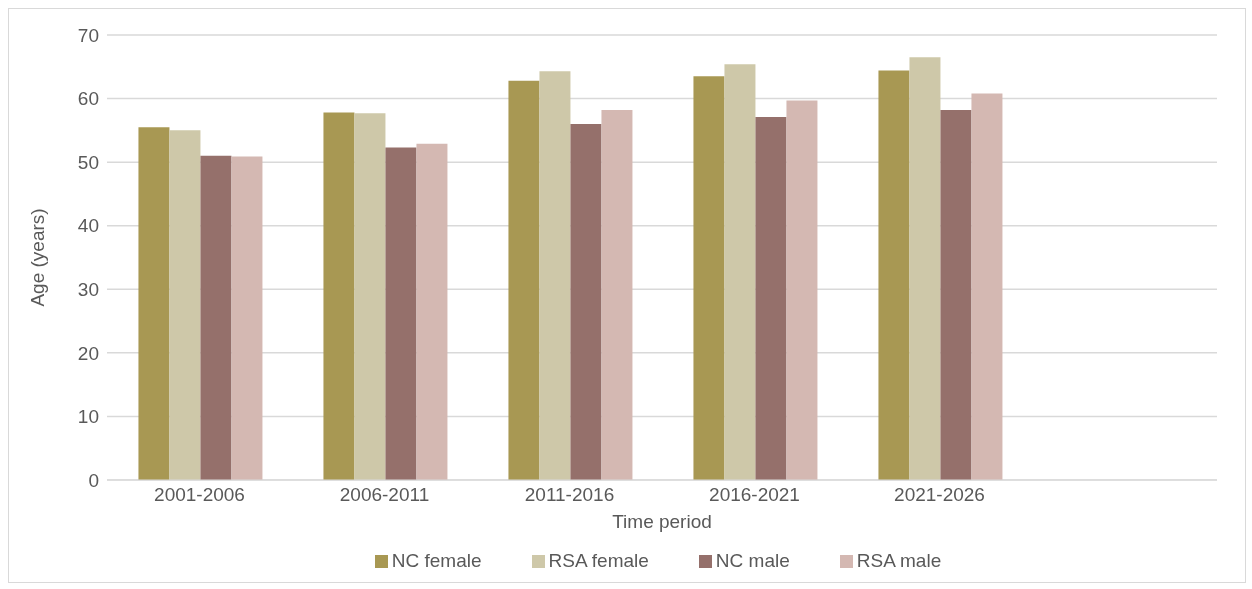 The width and height of the screenshot is (1252, 589). Describe the element at coordinates (899, 560) in the screenshot. I see `legend-label: RSA male` at that location.